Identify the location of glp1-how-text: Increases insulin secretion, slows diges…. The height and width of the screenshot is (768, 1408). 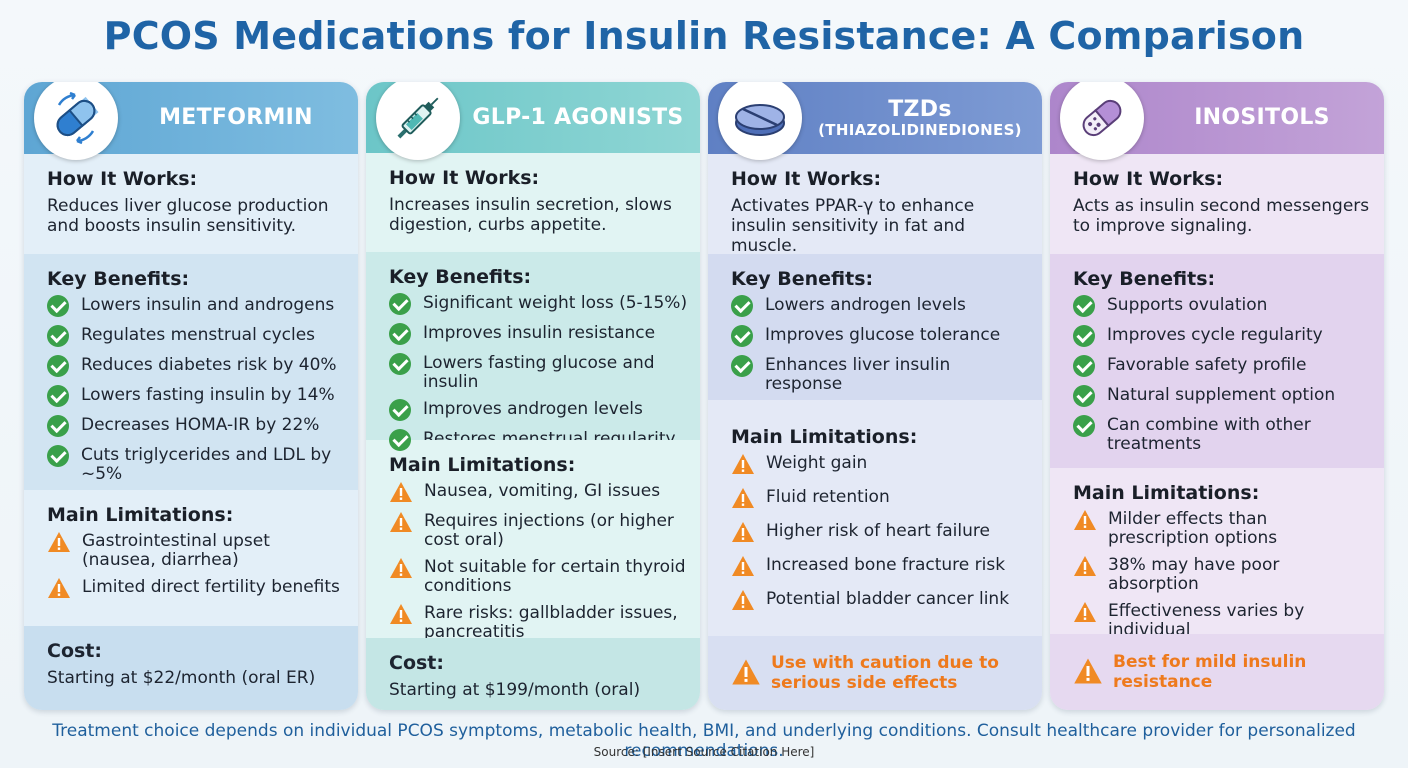
(530, 215).